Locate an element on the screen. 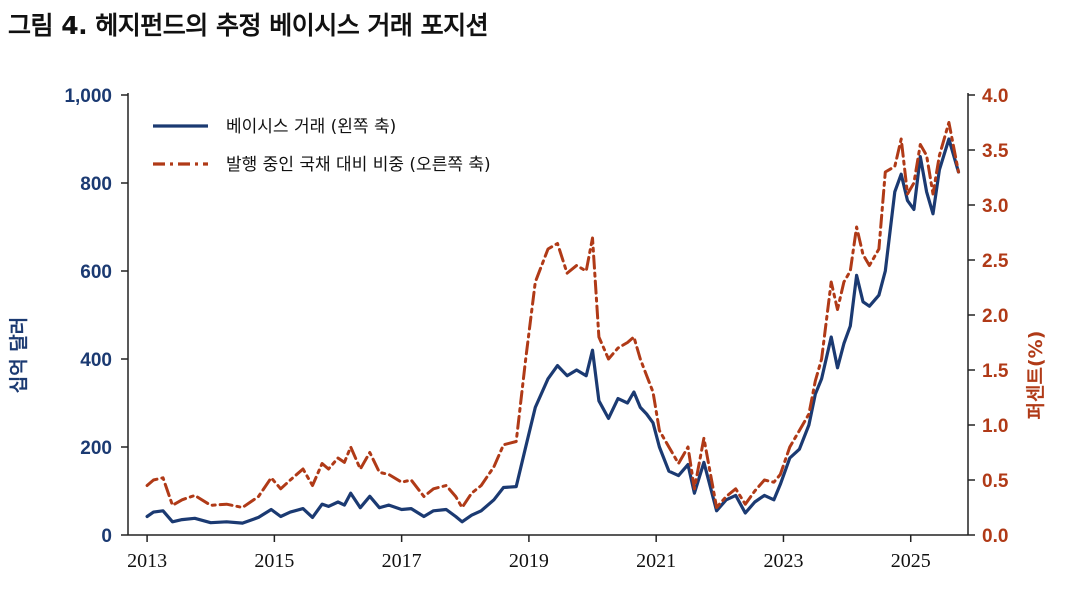 The height and width of the screenshot is (610, 1065). right-tick-label: 3.0 is located at coordinates (995, 206).